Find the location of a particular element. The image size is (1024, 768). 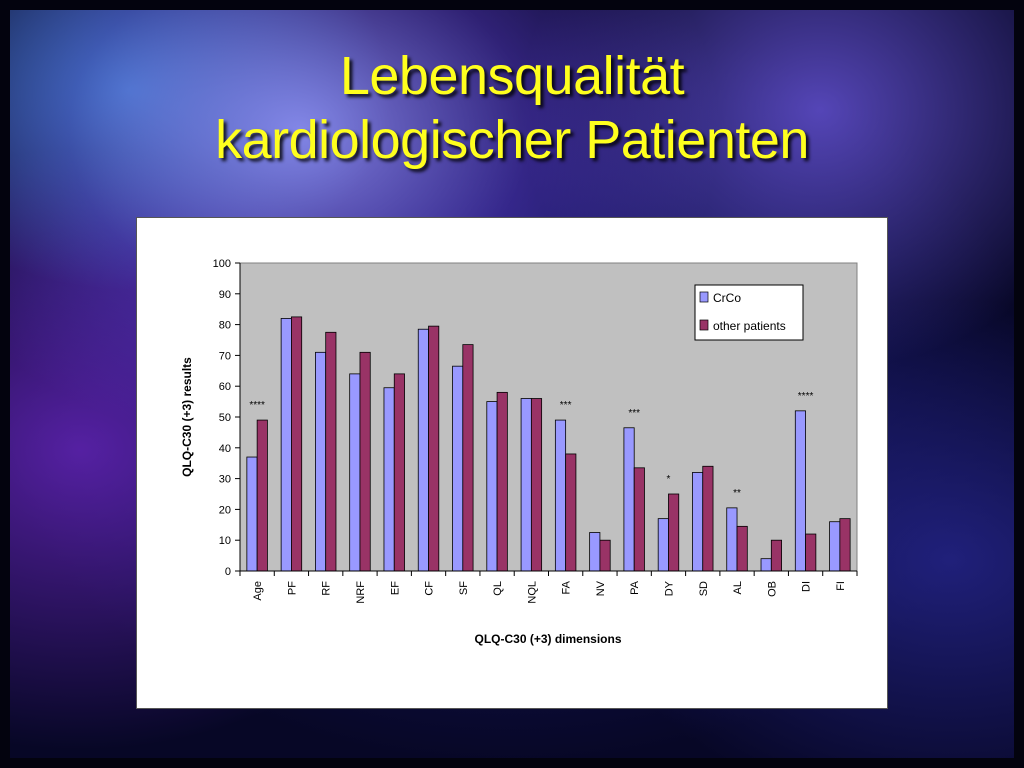

y-tick-label: 60 is located at coordinates (225, 387).